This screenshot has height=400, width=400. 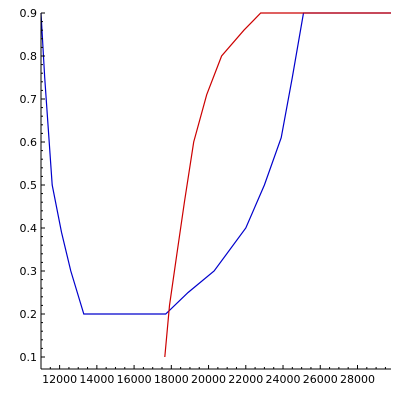 I want to click on y-tick-label: 0.1, so click(x=29, y=357).